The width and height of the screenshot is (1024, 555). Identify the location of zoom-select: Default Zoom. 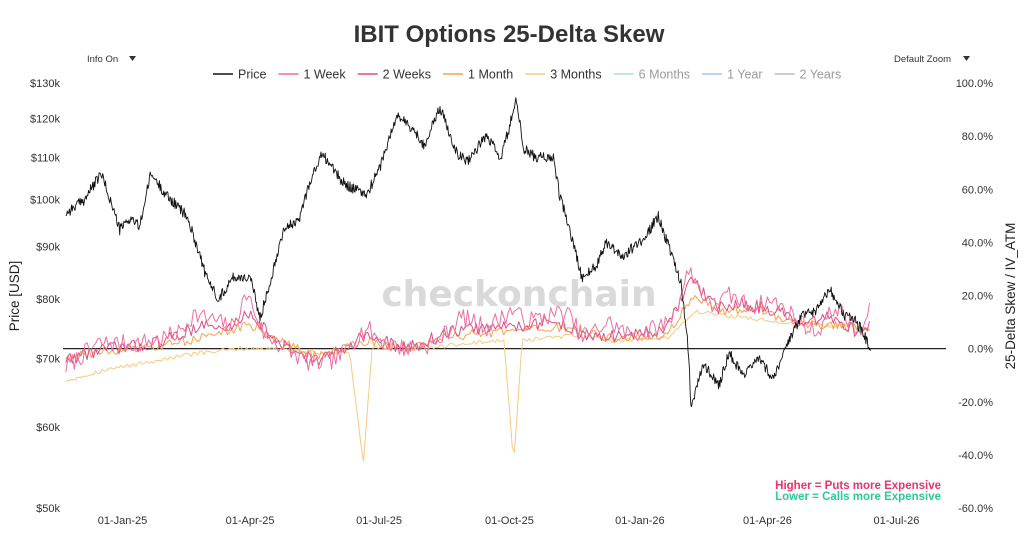
(932, 59).